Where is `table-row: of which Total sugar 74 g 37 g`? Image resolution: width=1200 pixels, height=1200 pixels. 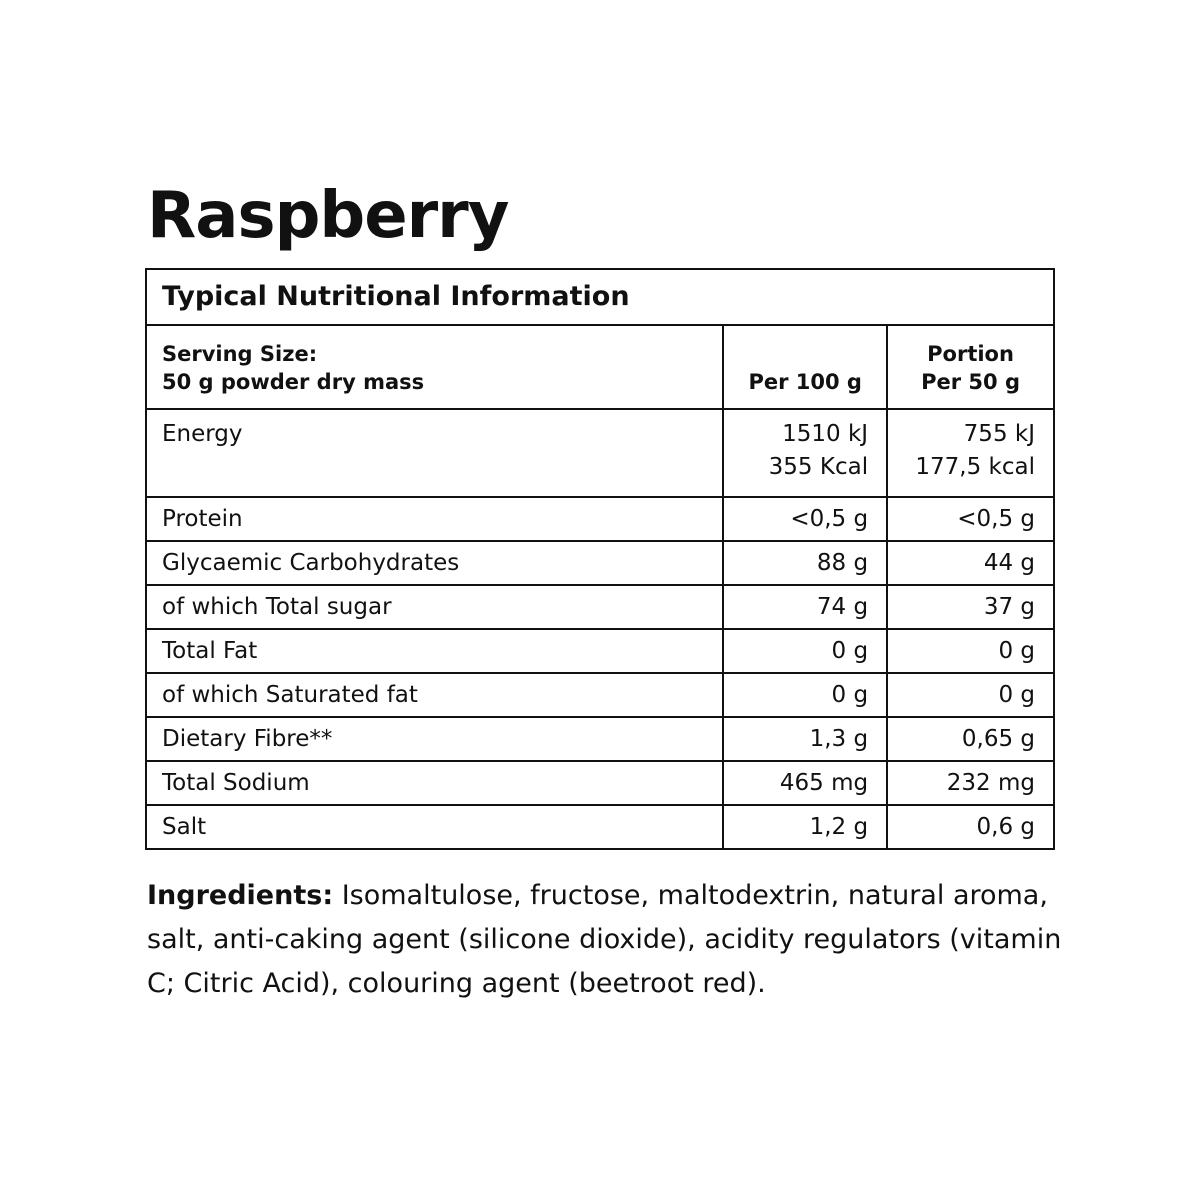 table-row: of which Total sugar 74 g 37 g is located at coordinates (599, 607).